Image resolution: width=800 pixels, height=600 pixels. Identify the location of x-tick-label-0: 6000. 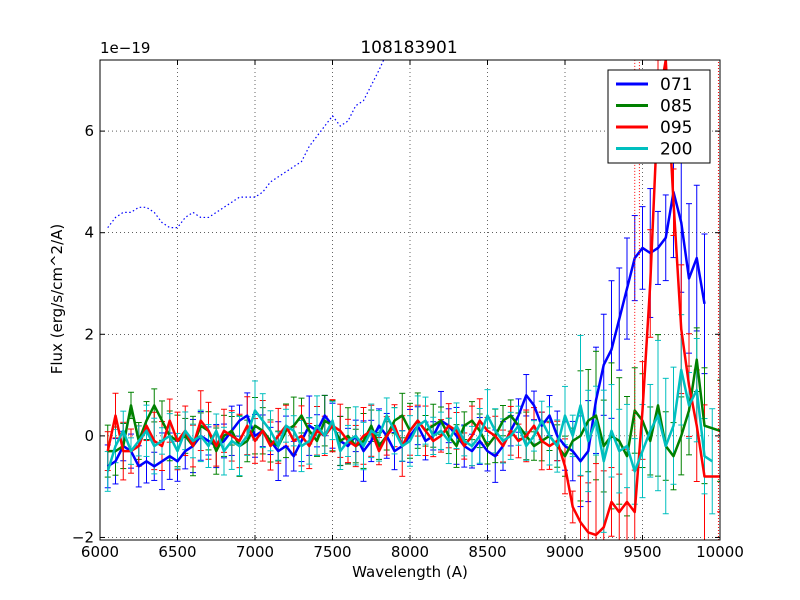
(100, 552).